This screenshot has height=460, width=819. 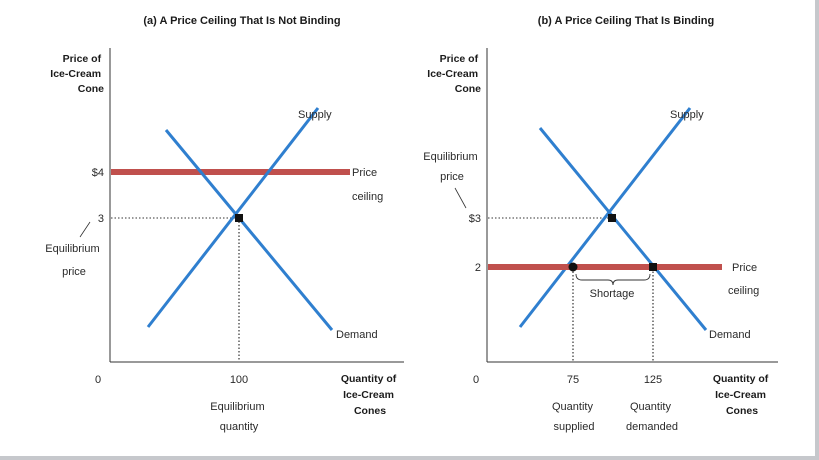 What do you see at coordinates (77, 74) in the screenshot?
I see `panel-a-y-axis-label: Price of Ice-Cream Cone` at bounding box center [77, 74].